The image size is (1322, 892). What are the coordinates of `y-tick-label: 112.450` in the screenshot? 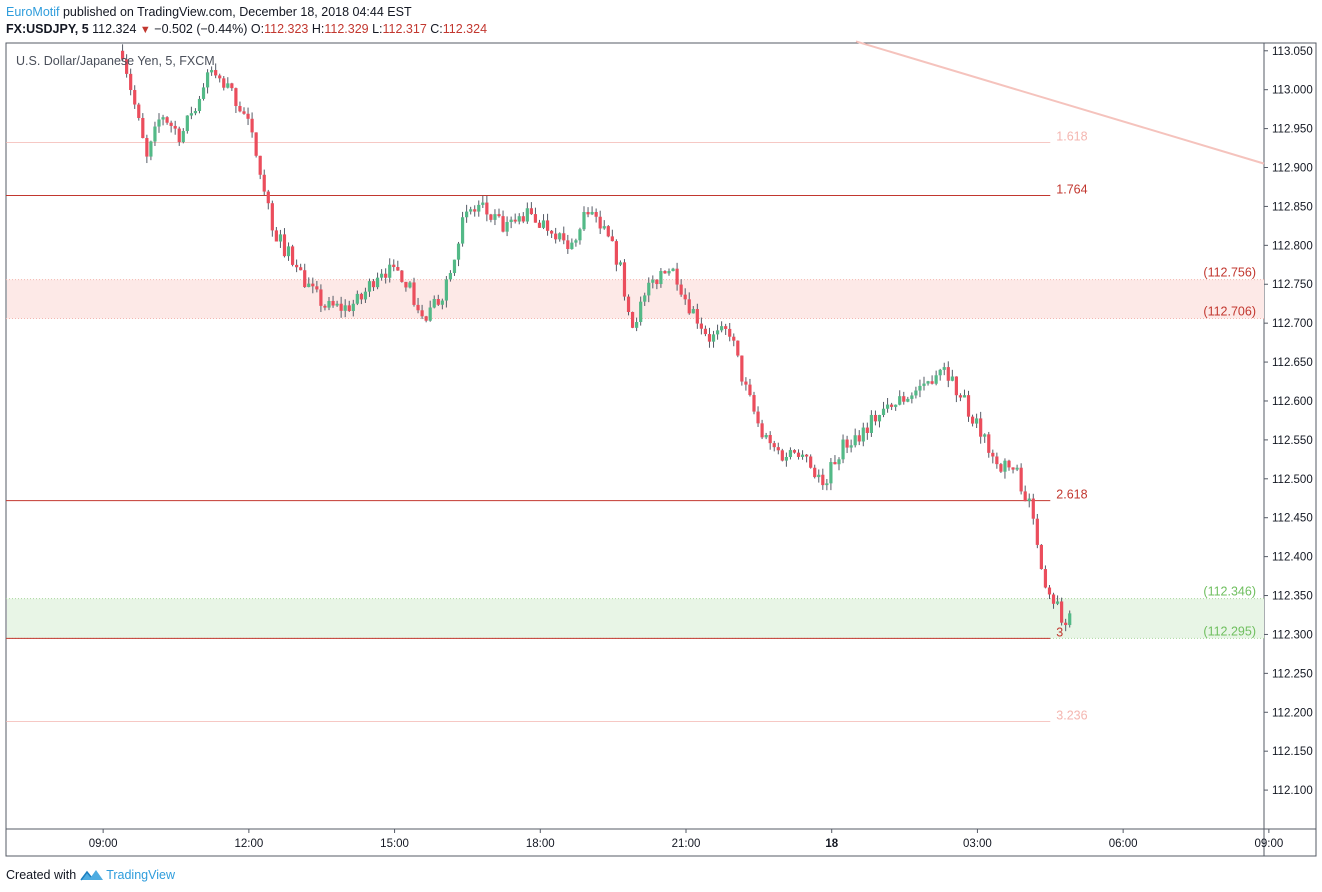 It's located at (1292, 519).